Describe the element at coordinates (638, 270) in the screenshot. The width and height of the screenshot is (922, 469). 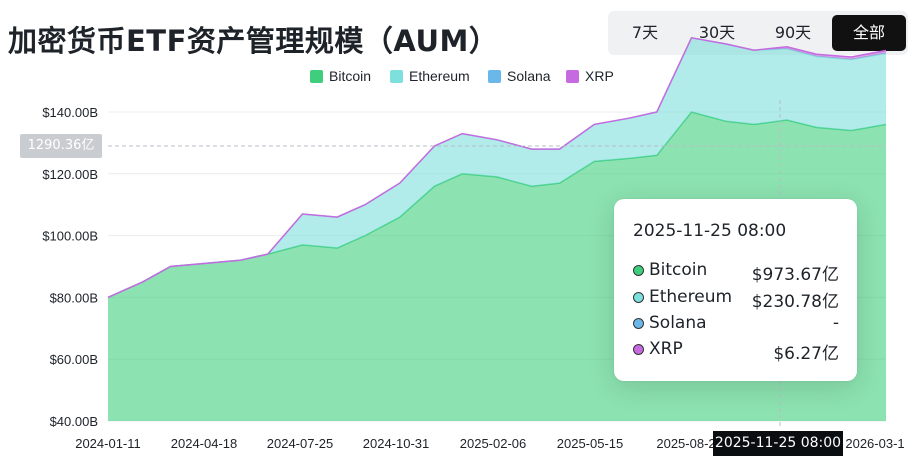
I see `bitcoin-dot-icon` at that location.